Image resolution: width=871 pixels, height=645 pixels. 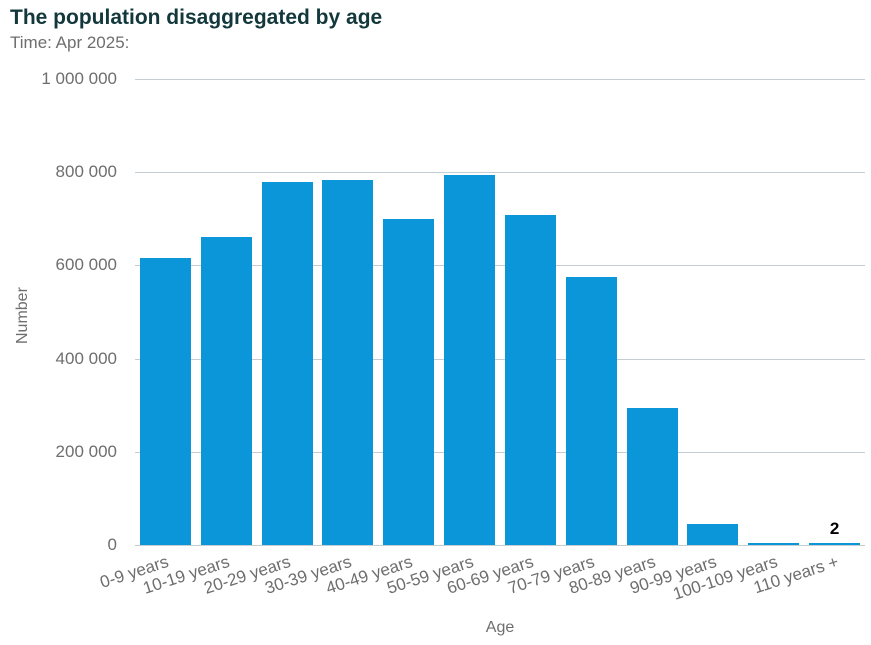 I want to click on bar-90-99-years, so click(x=713, y=534).